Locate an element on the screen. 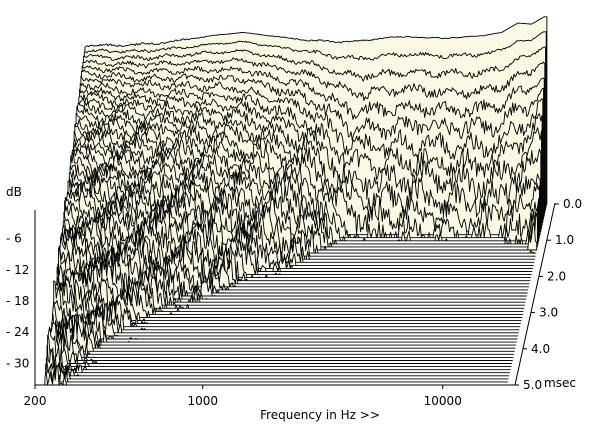  y-tick-label: - 24 is located at coordinates (17, 332).